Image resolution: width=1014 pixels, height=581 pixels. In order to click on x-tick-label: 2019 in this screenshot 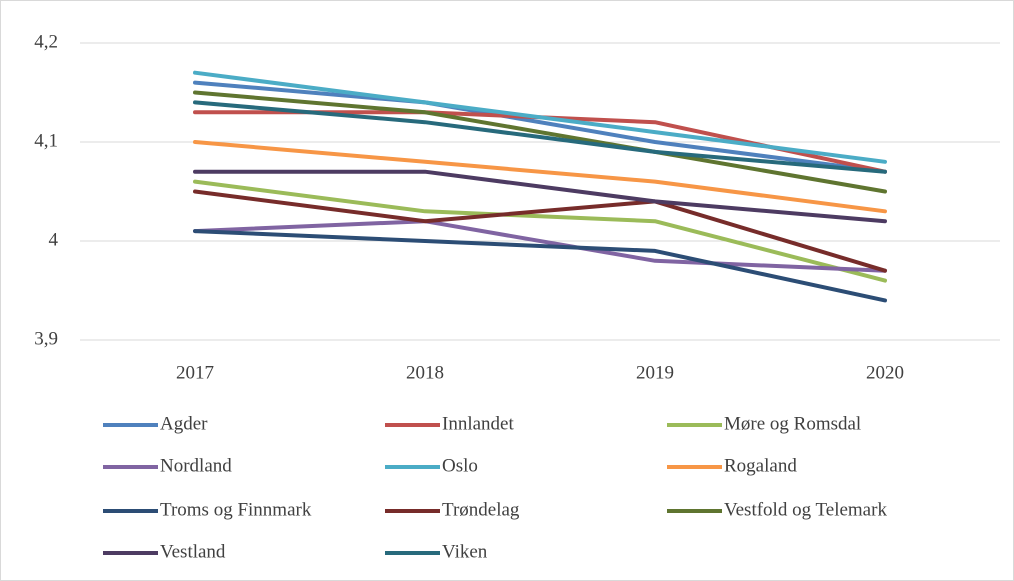, I will do `click(655, 372)`.